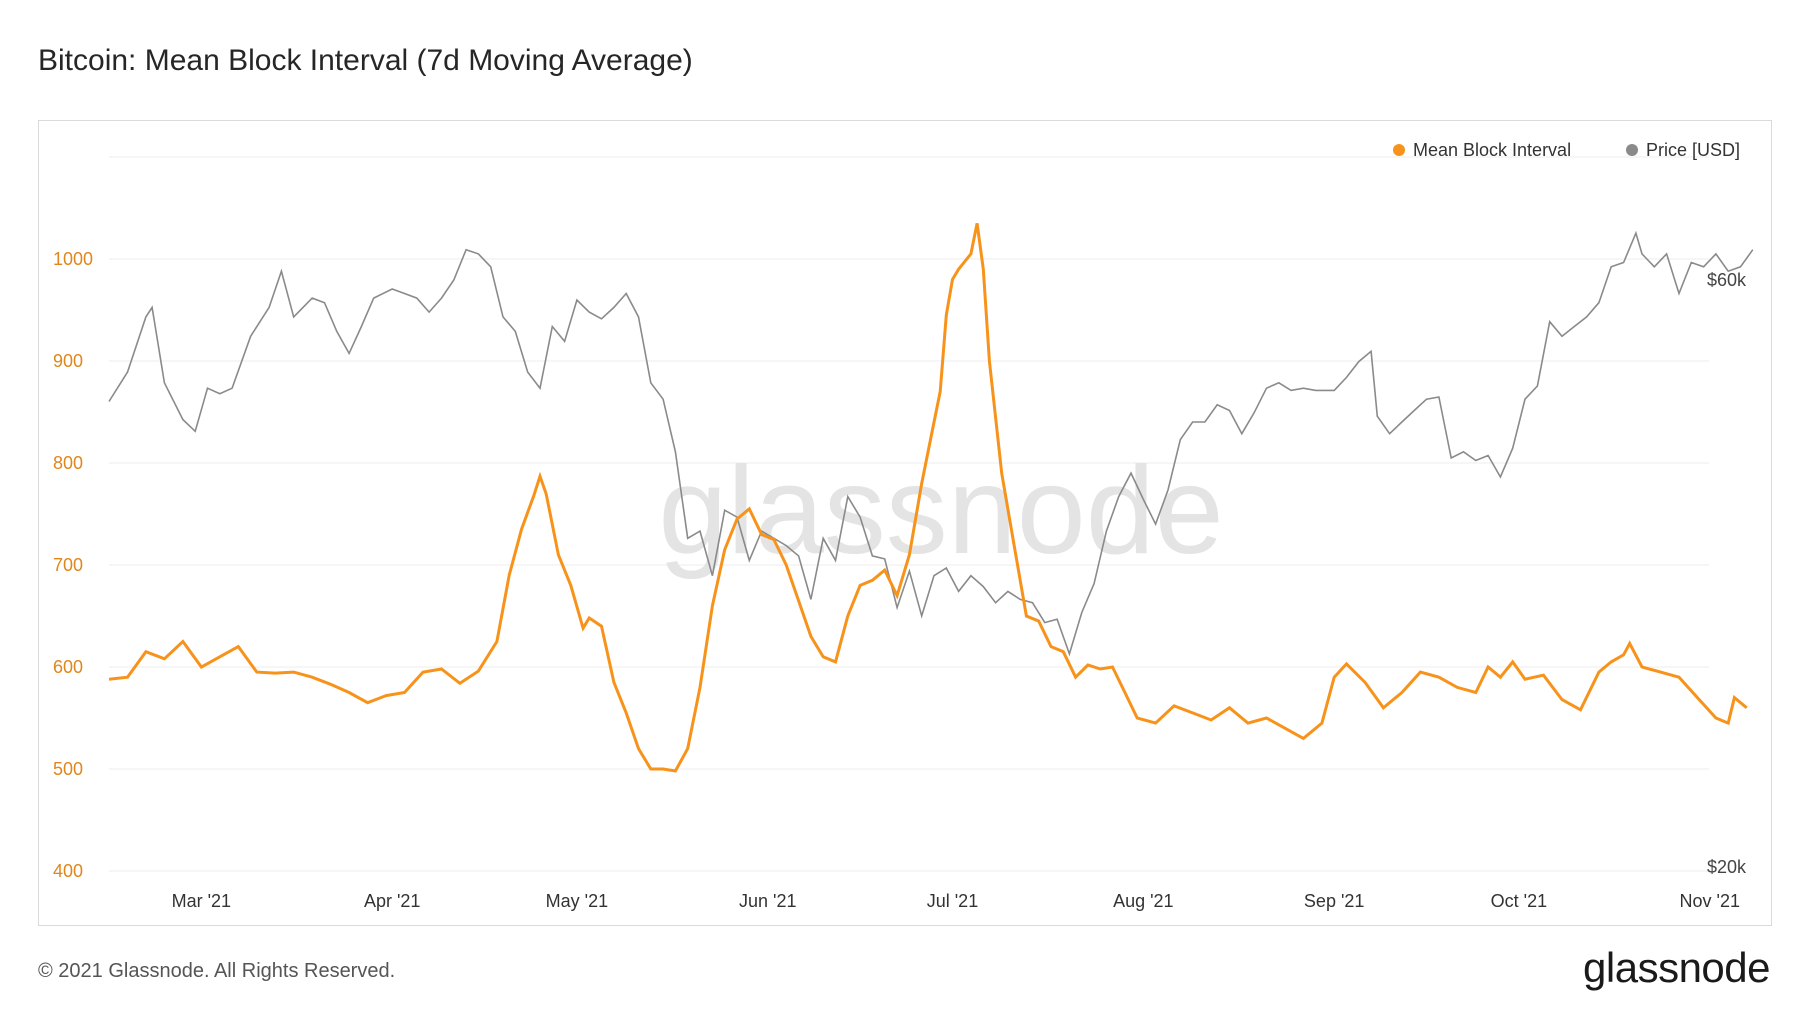 The height and width of the screenshot is (1013, 1800). Describe the element at coordinates (1492, 150) in the screenshot. I see `legend-label-mean-block-interval: Mean Block Interval` at that location.